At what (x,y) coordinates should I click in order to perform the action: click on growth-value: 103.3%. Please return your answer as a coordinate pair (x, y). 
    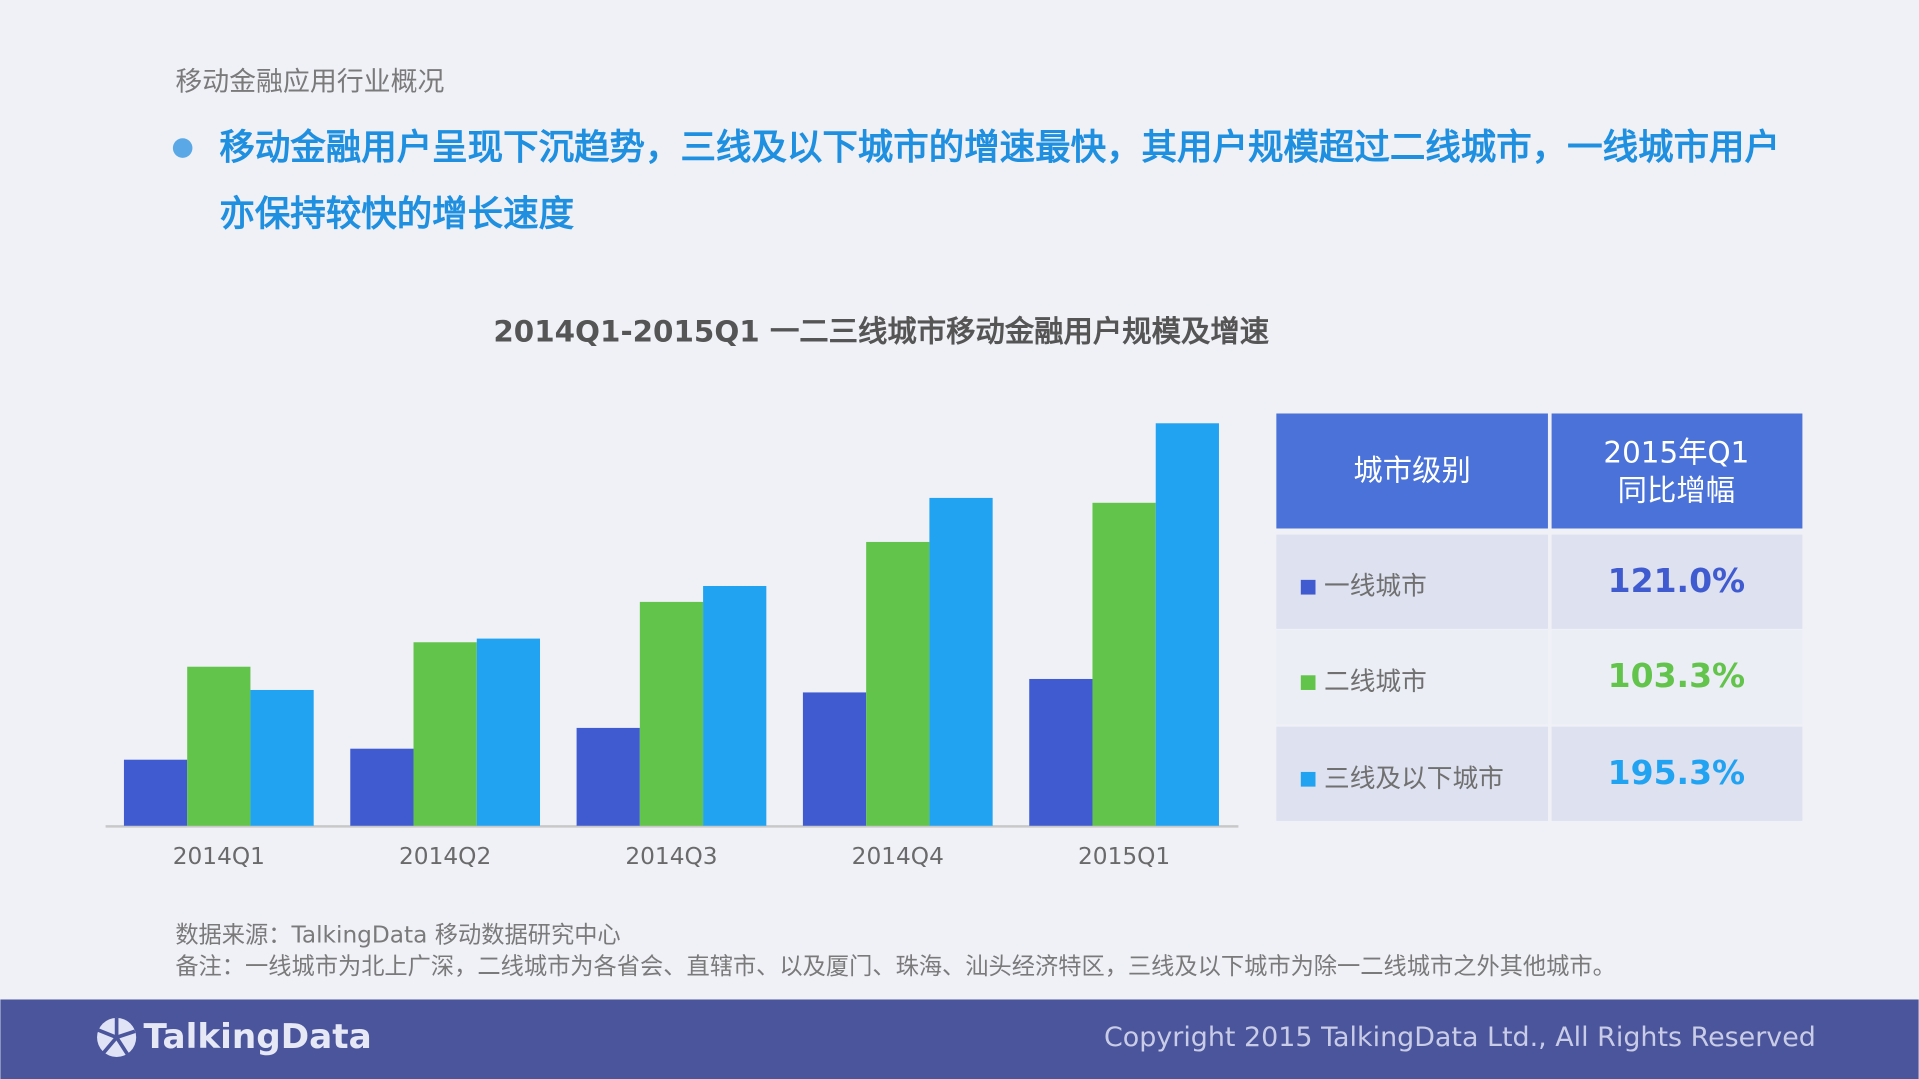
    Looking at the image, I should click on (1677, 675).